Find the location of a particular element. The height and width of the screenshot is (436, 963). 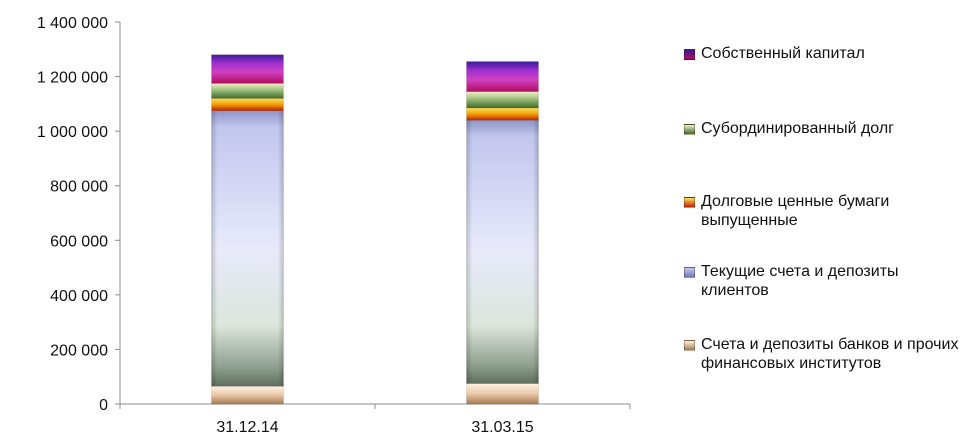

y-tick-label: 1 200 000 is located at coordinates (72, 78).